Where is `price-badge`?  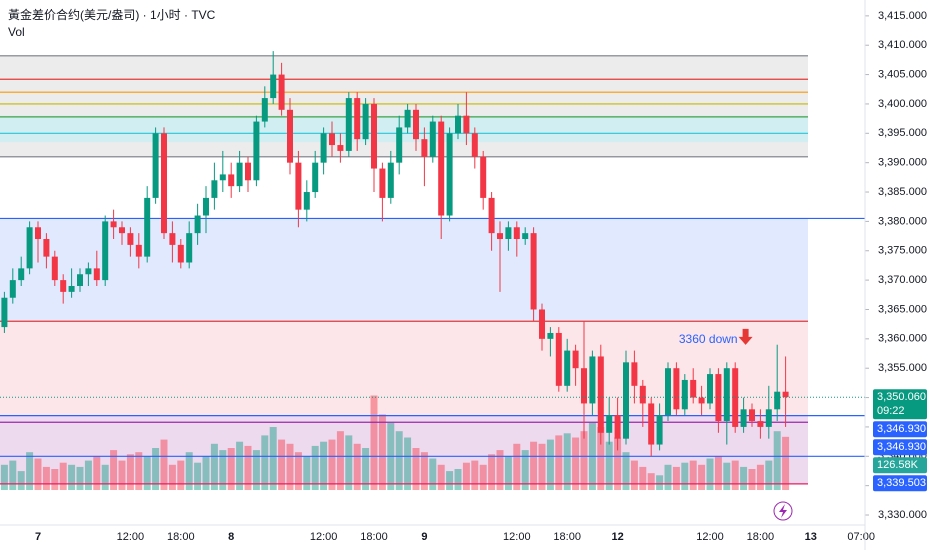
price-badge is located at coordinates (900, 447).